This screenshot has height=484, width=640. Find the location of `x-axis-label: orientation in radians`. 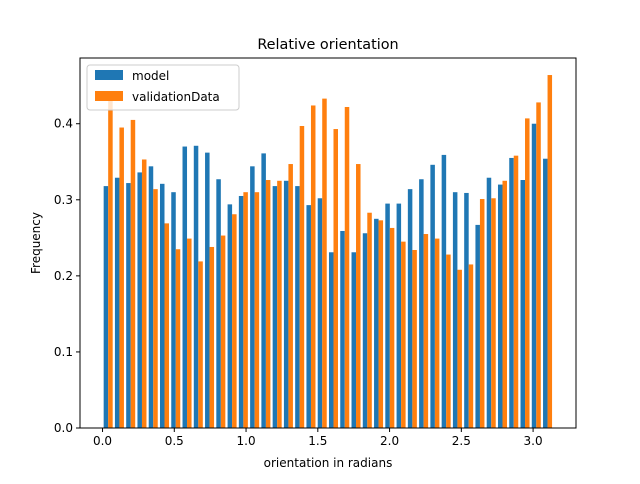

x-axis-label: orientation in radians is located at coordinates (328, 463).